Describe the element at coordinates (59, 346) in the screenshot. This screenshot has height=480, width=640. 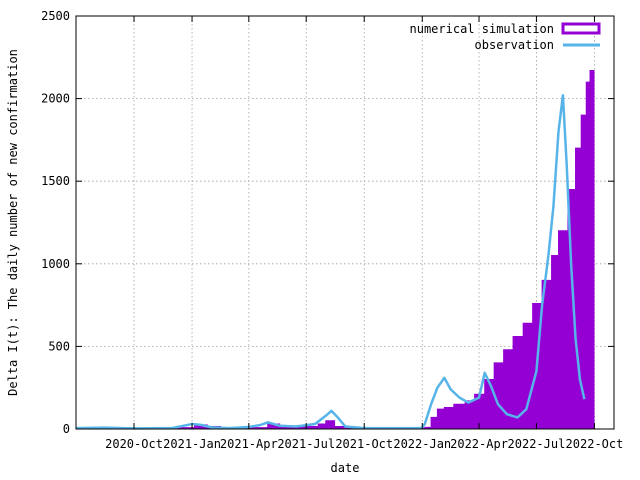
I see `y-tick-label: 500` at that location.